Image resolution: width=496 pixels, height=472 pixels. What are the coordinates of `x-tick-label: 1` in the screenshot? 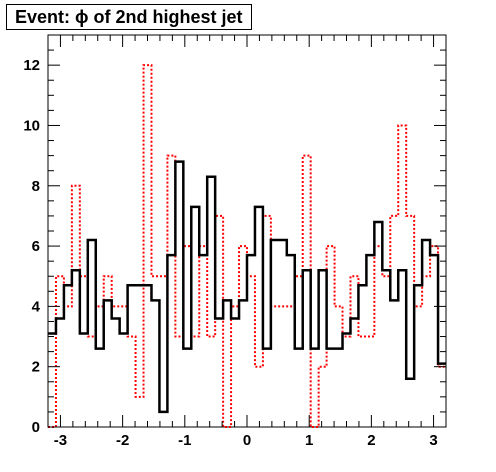 It's located at (309, 440).